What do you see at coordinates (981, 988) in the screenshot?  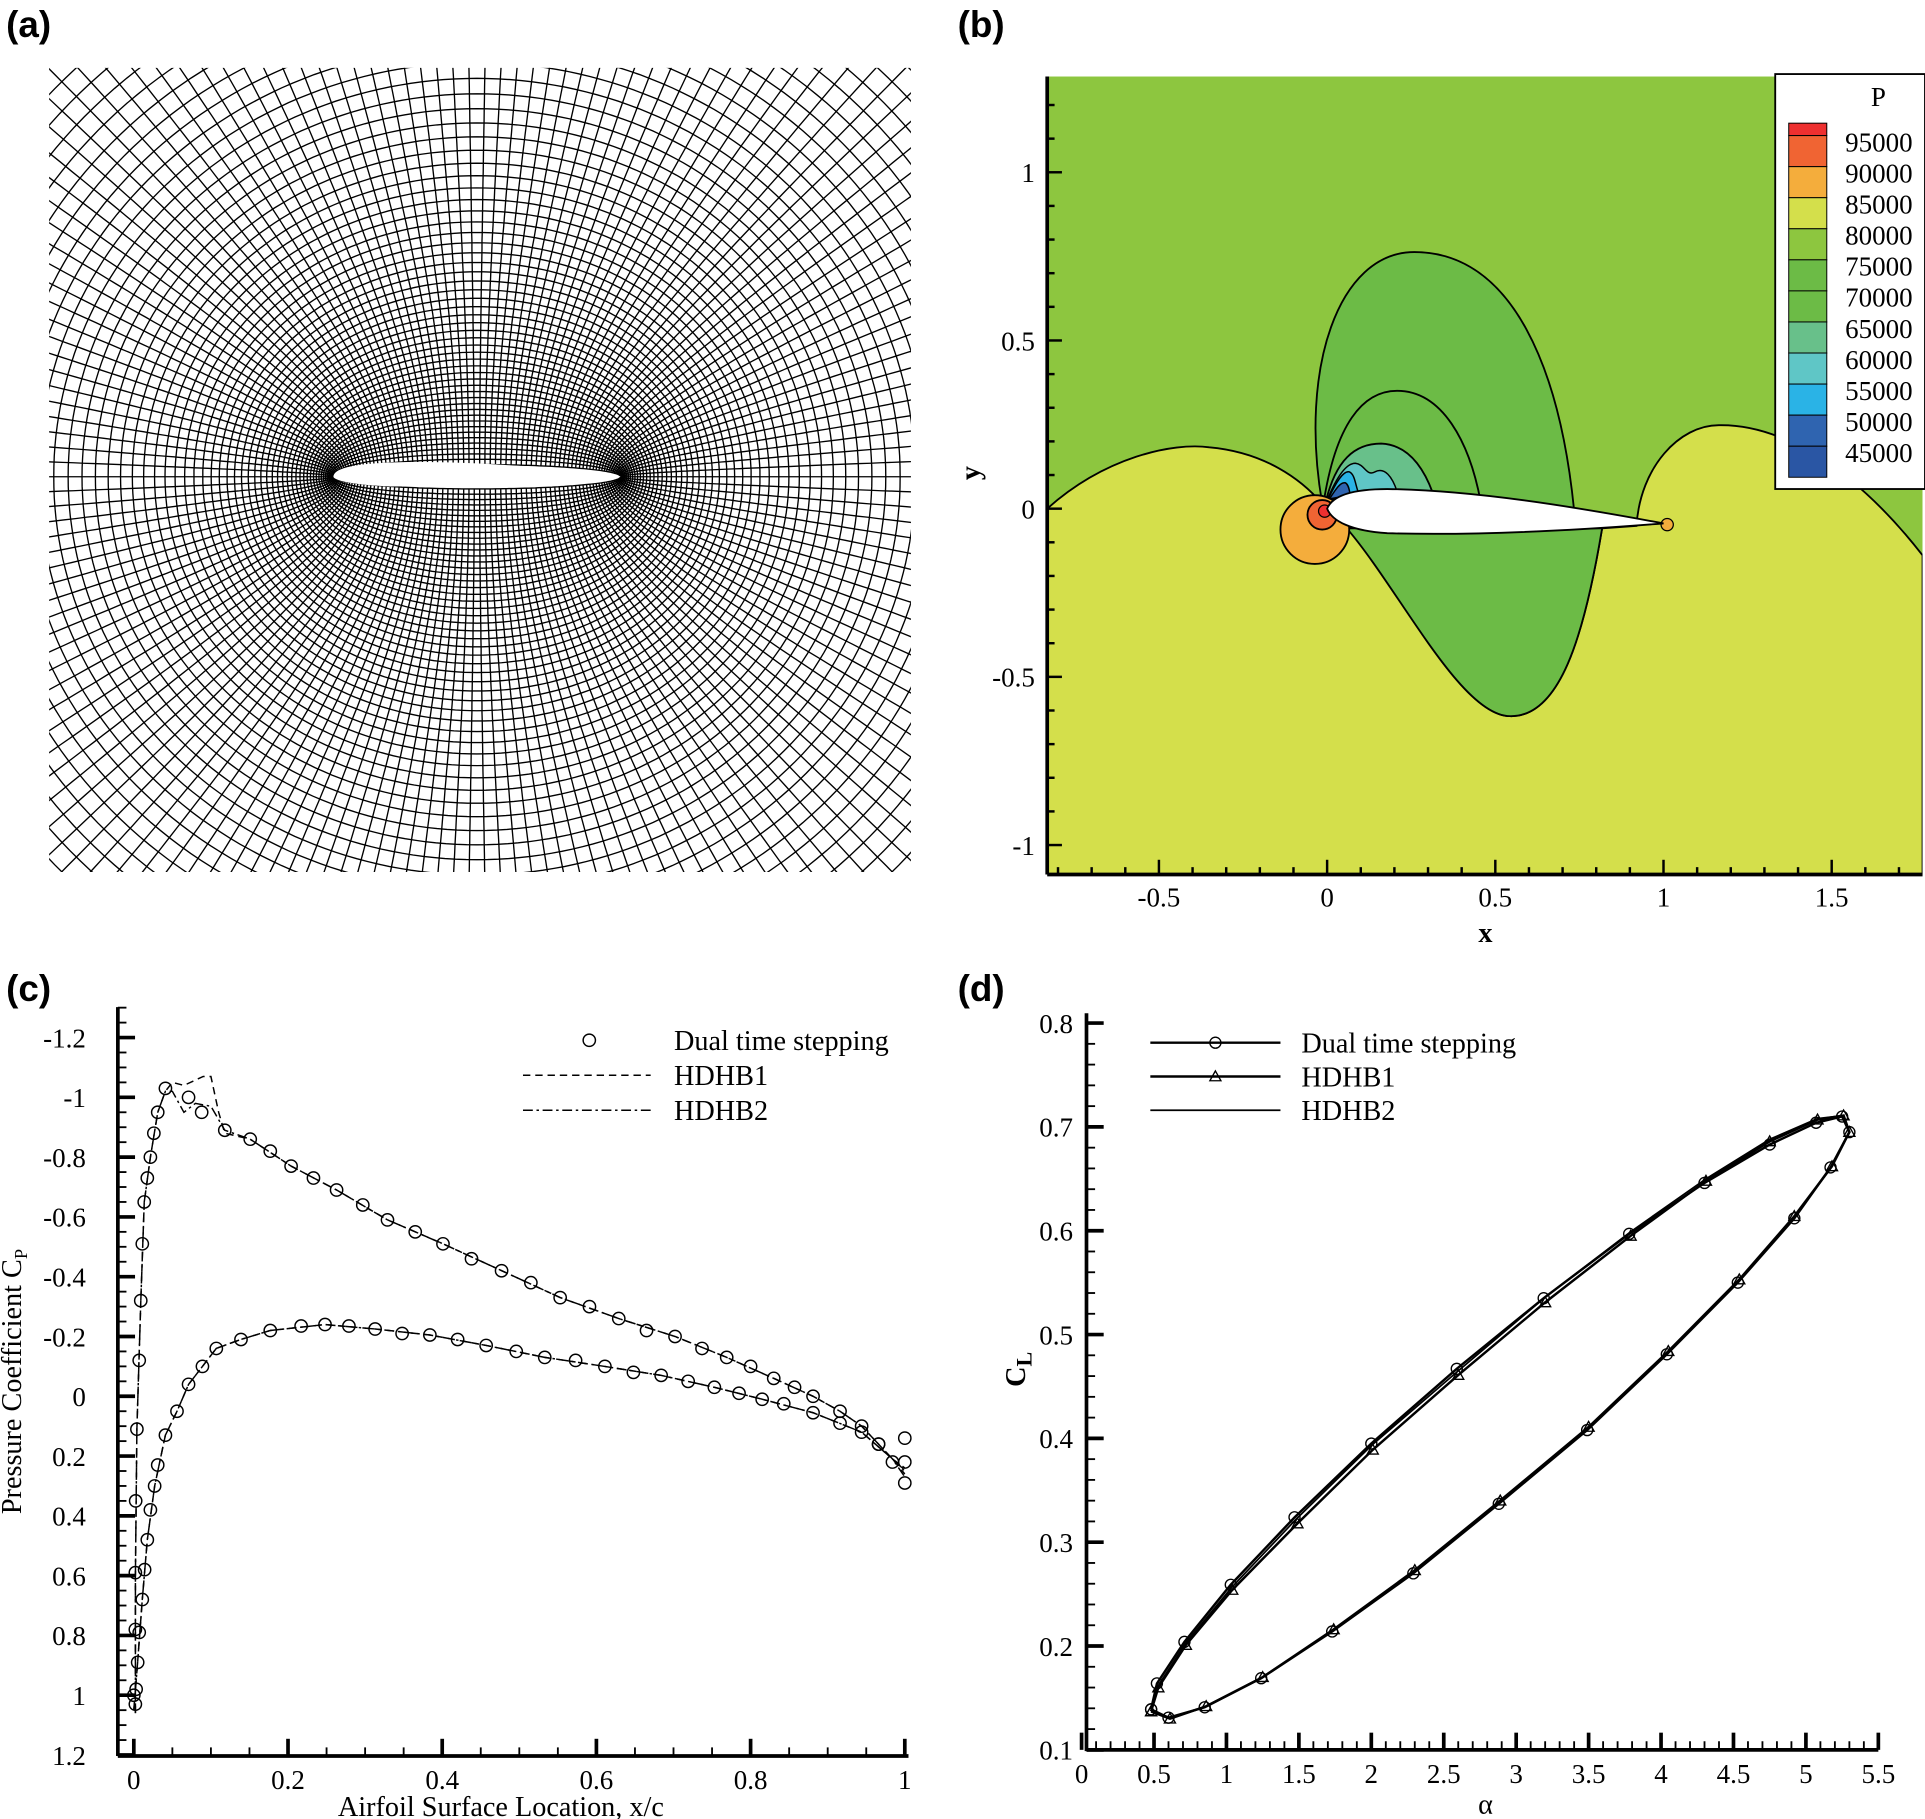 I see `panel-label-d: (d)` at bounding box center [981, 988].